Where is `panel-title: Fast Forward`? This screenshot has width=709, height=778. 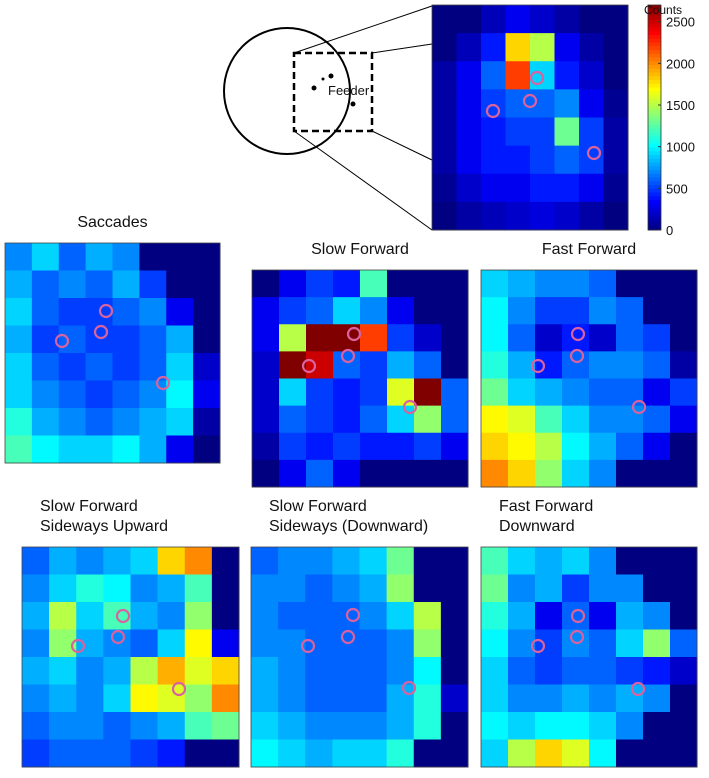
panel-title: Fast Forward is located at coordinates (589, 249).